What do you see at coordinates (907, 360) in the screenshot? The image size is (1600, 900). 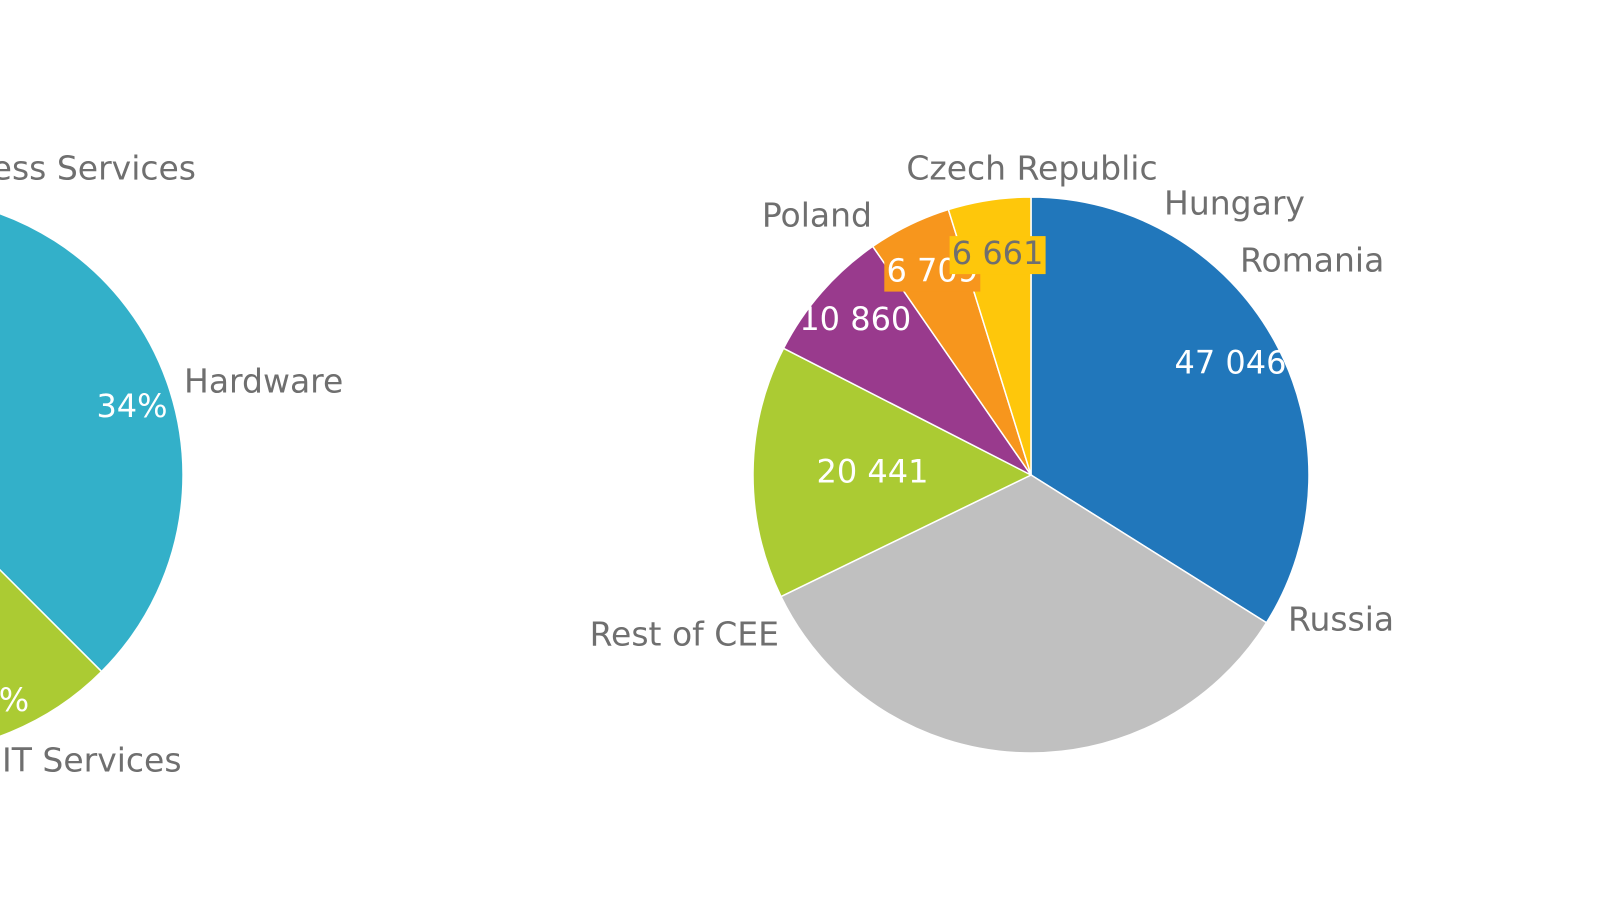 I see `pie-slice-czech-republic` at bounding box center [907, 360].